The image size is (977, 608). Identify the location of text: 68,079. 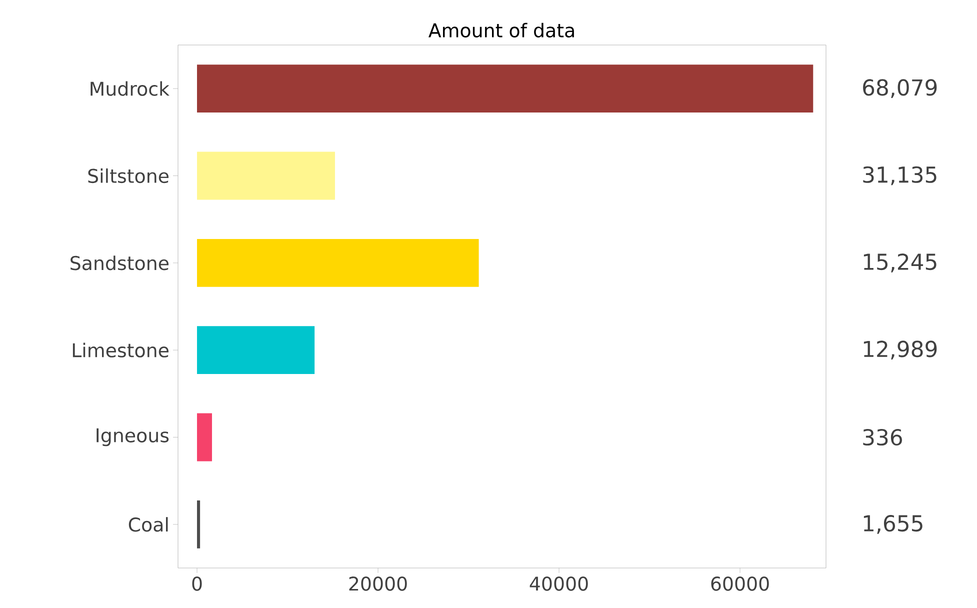
(900, 88).